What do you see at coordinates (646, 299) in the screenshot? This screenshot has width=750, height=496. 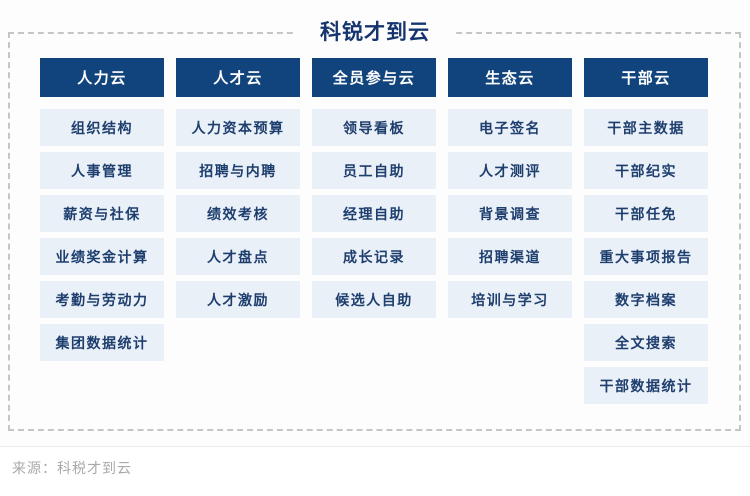 I see `module-item: 数字档案` at bounding box center [646, 299].